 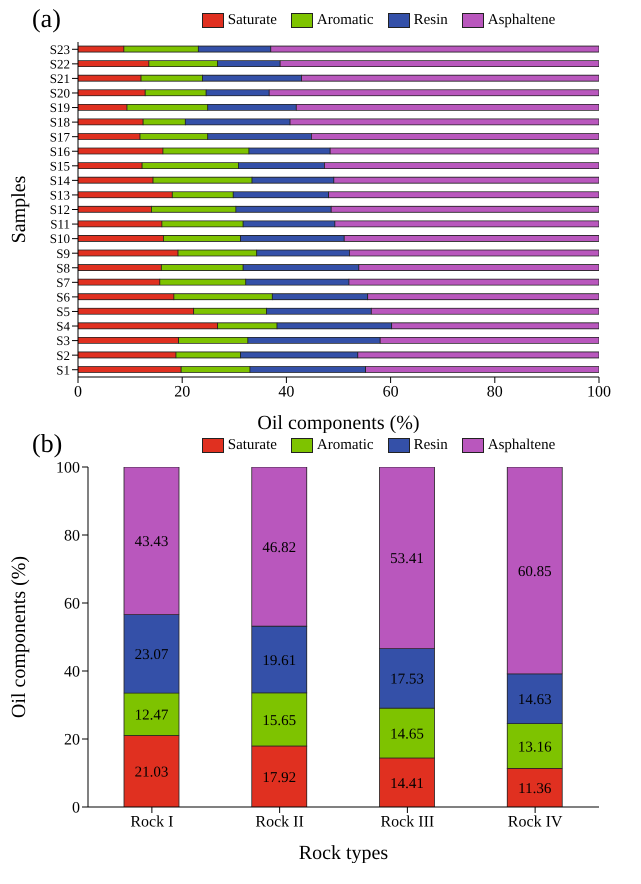 I want to click on x-axis-title: Oil components (%), so click(x=338, y=423).